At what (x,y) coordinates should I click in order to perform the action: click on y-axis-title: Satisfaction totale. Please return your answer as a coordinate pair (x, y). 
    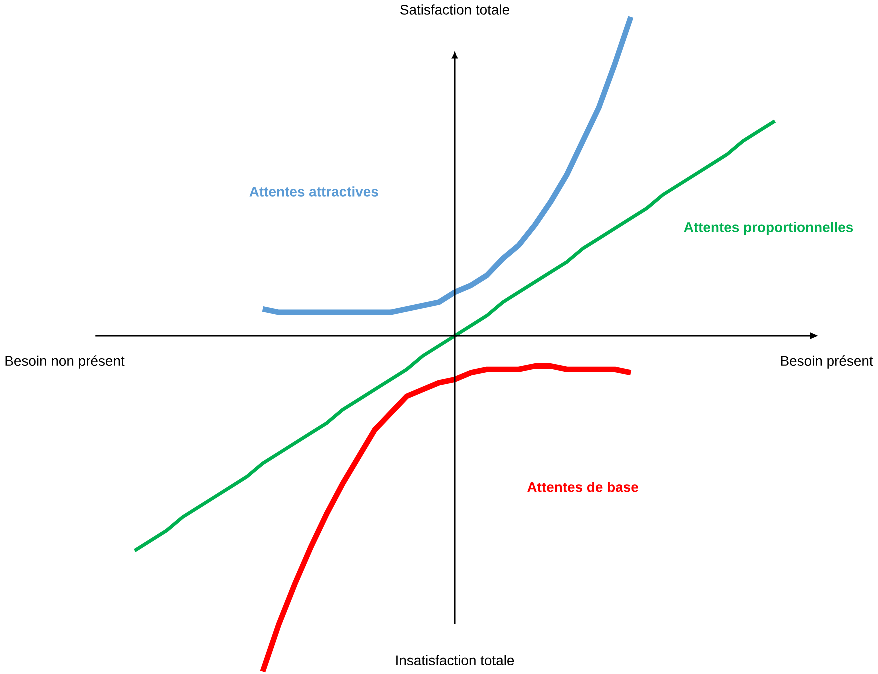
    Looking at the image, I should click on (455, 9).